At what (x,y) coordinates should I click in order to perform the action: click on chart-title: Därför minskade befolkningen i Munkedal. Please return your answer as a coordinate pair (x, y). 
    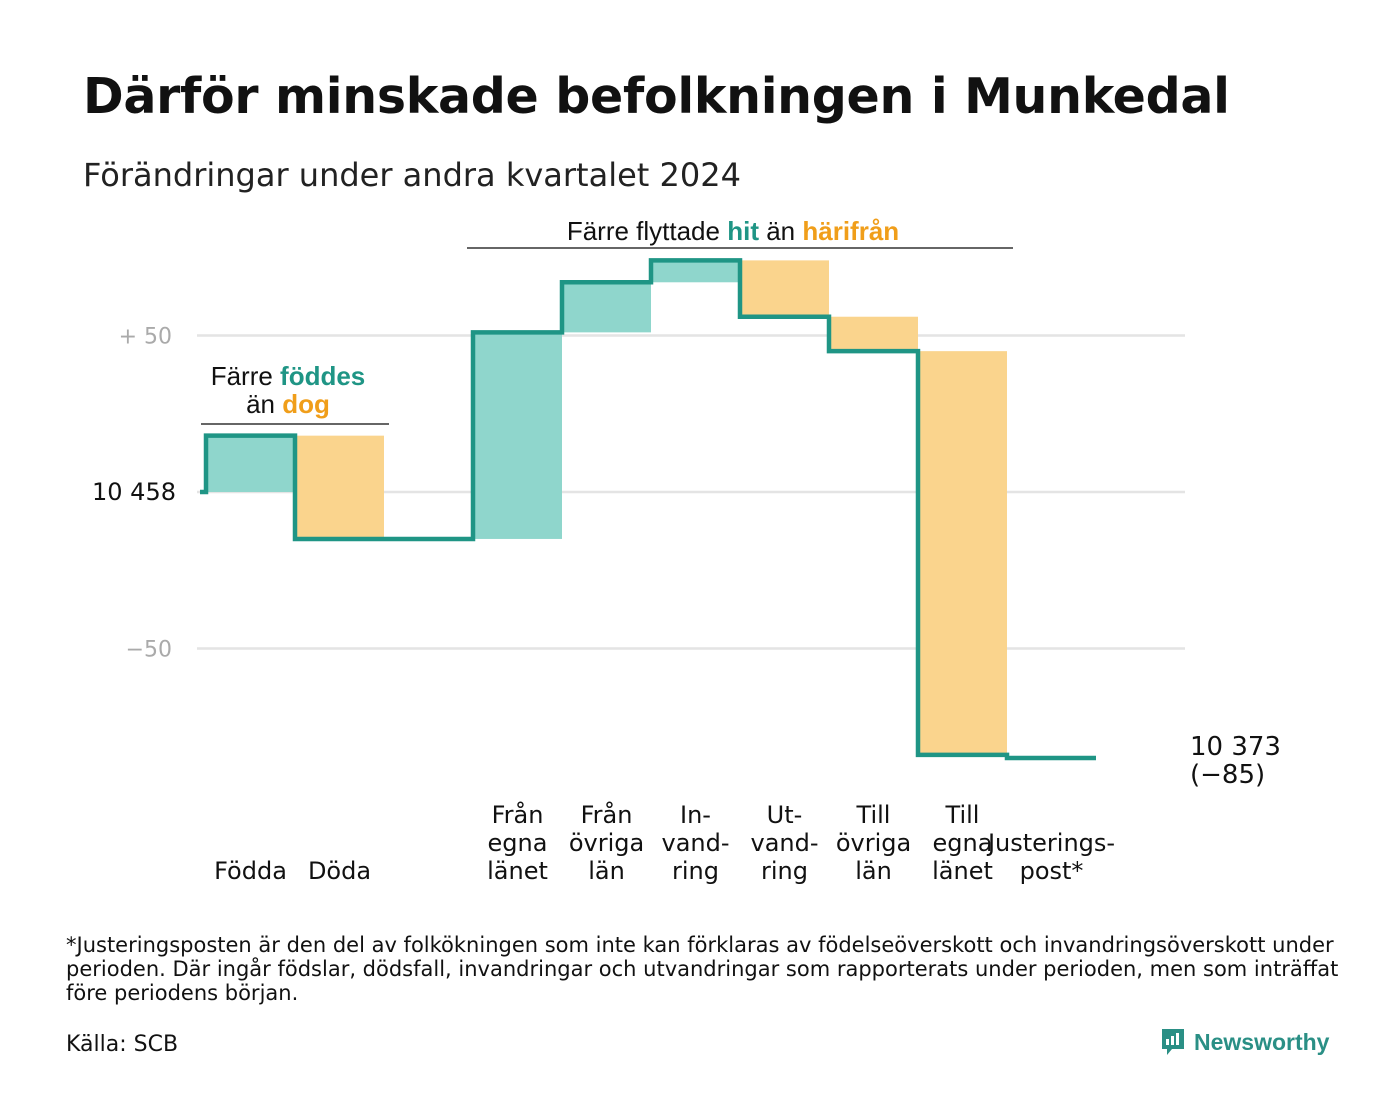
    Looking at the image, I should click on (656, 96).